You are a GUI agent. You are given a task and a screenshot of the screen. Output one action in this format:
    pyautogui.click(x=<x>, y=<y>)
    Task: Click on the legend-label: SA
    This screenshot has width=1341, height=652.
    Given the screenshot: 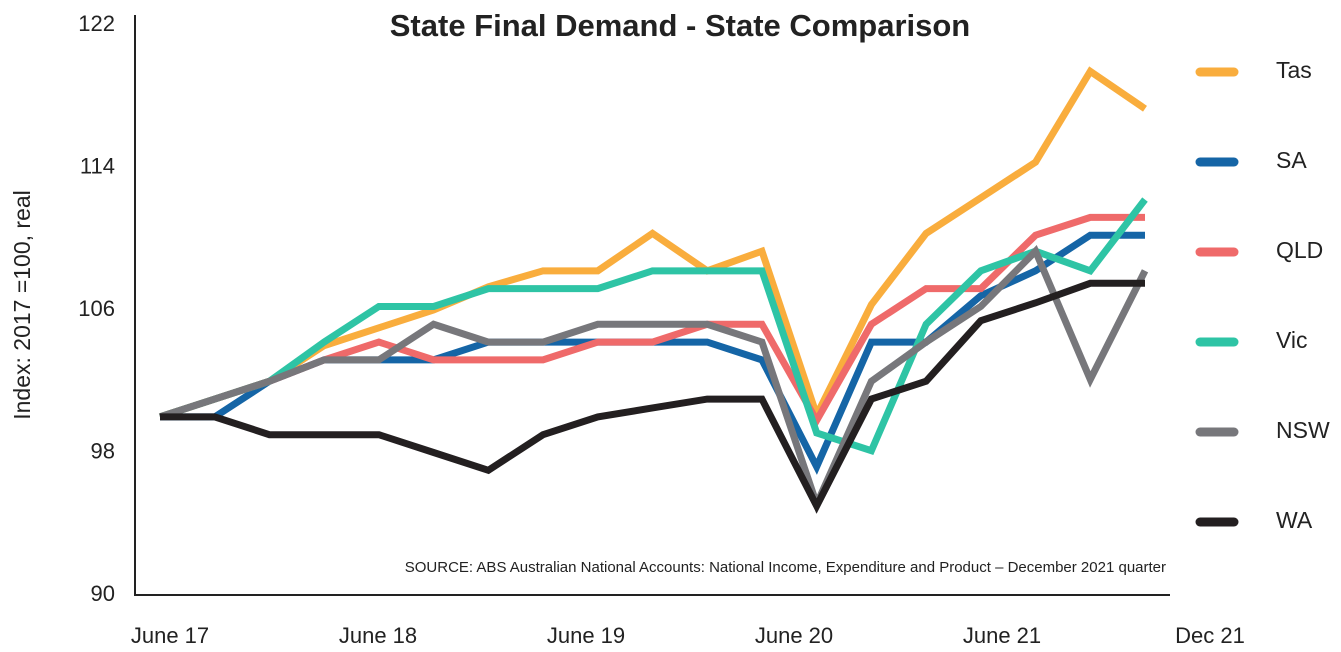 What is the action you would take?
    pyautogui.click(x=1291, y=160)
    